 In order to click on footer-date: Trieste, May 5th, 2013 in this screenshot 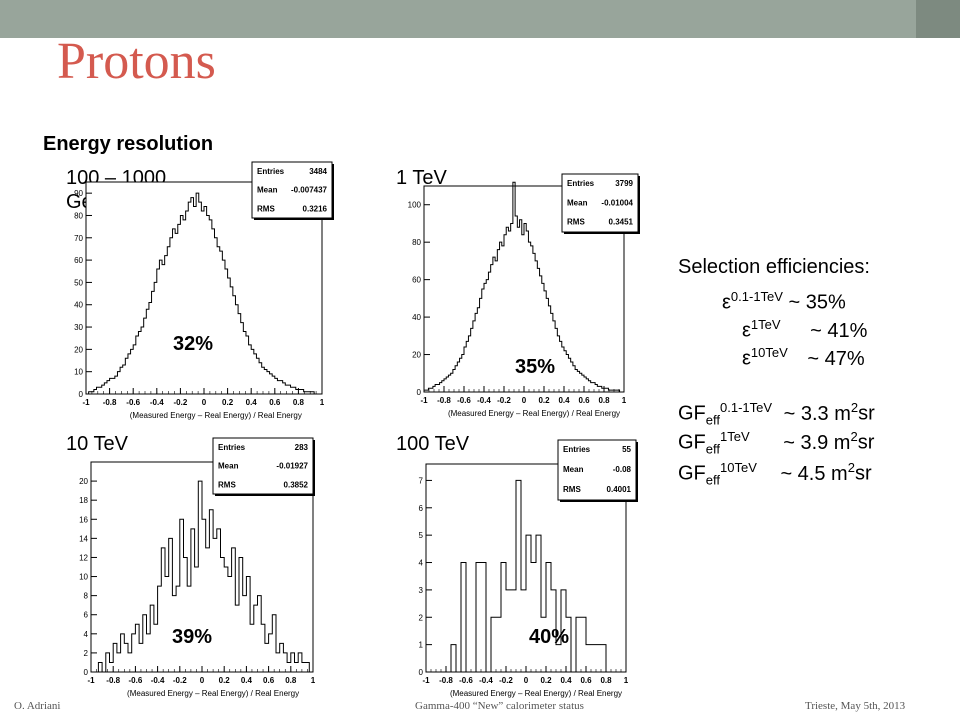, I will do `click(855, 706)`.